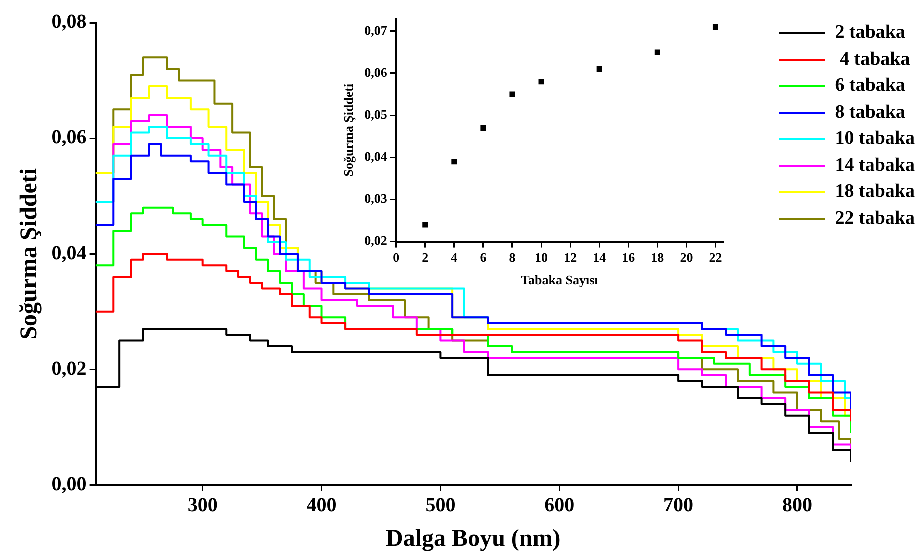  What do you see at coordinates (484, 257) in the screenshot?
I see `x-tick-label: 6` at bounding box center [484, 257].